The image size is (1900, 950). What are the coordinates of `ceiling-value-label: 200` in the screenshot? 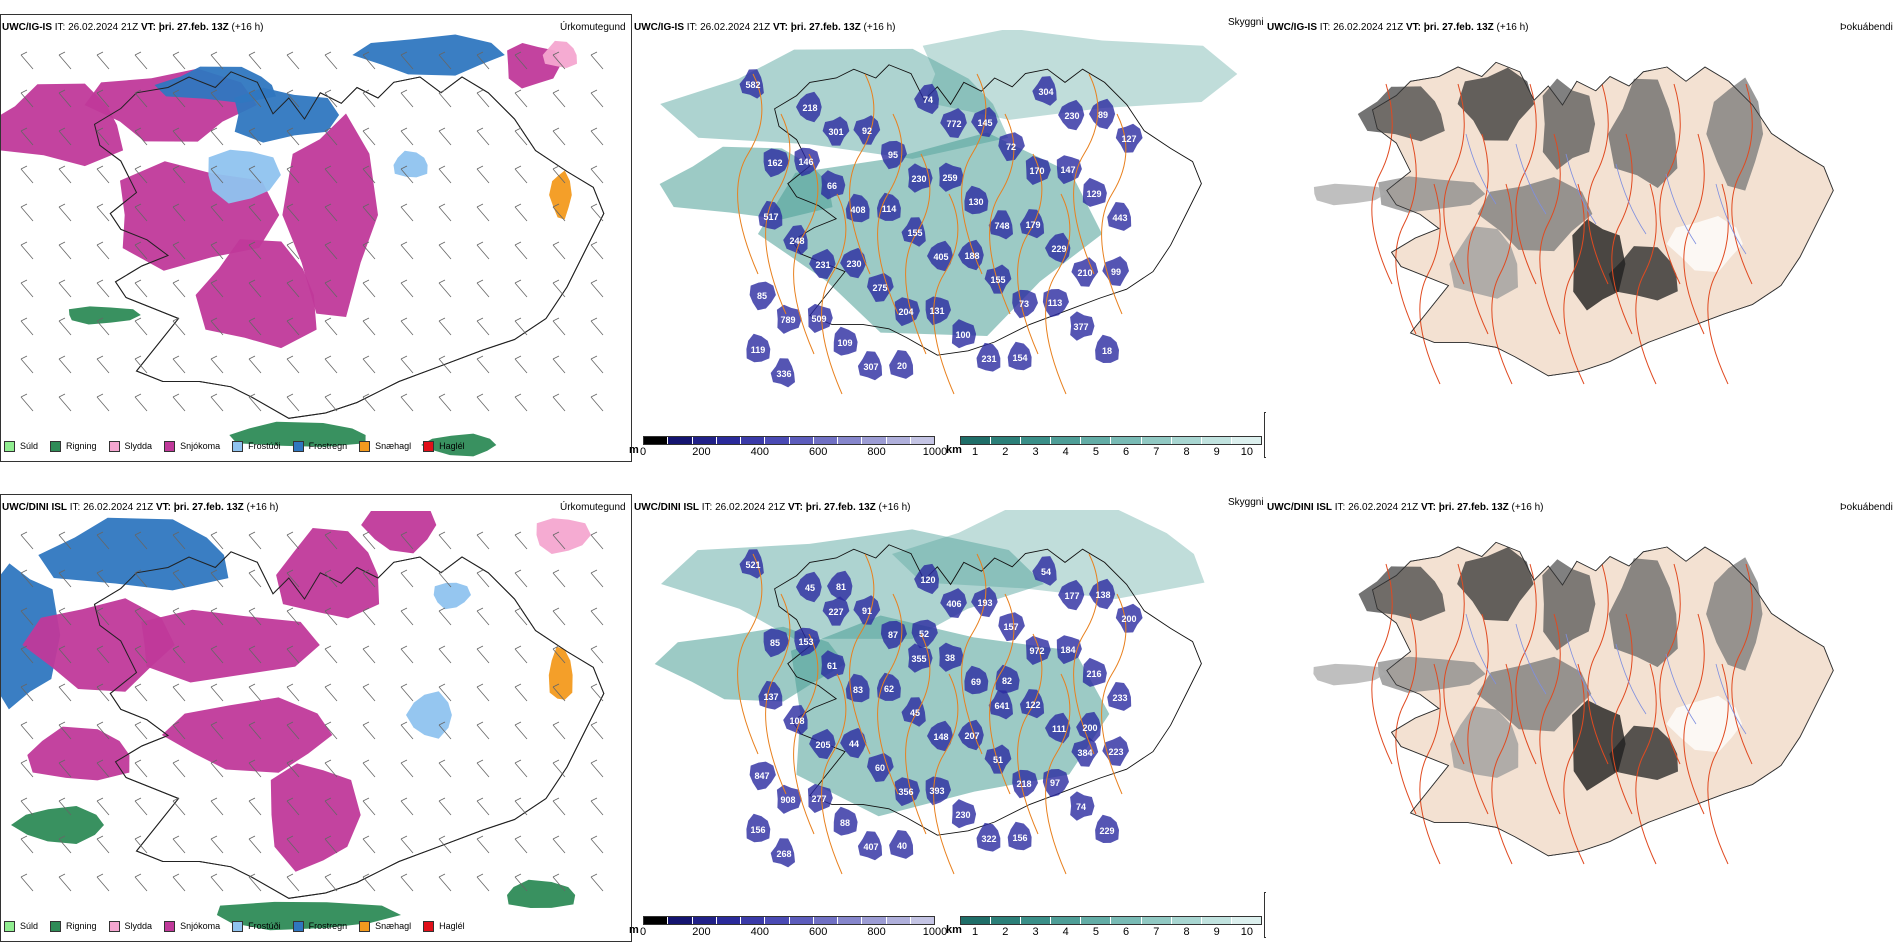 It's located at (1128, 619).